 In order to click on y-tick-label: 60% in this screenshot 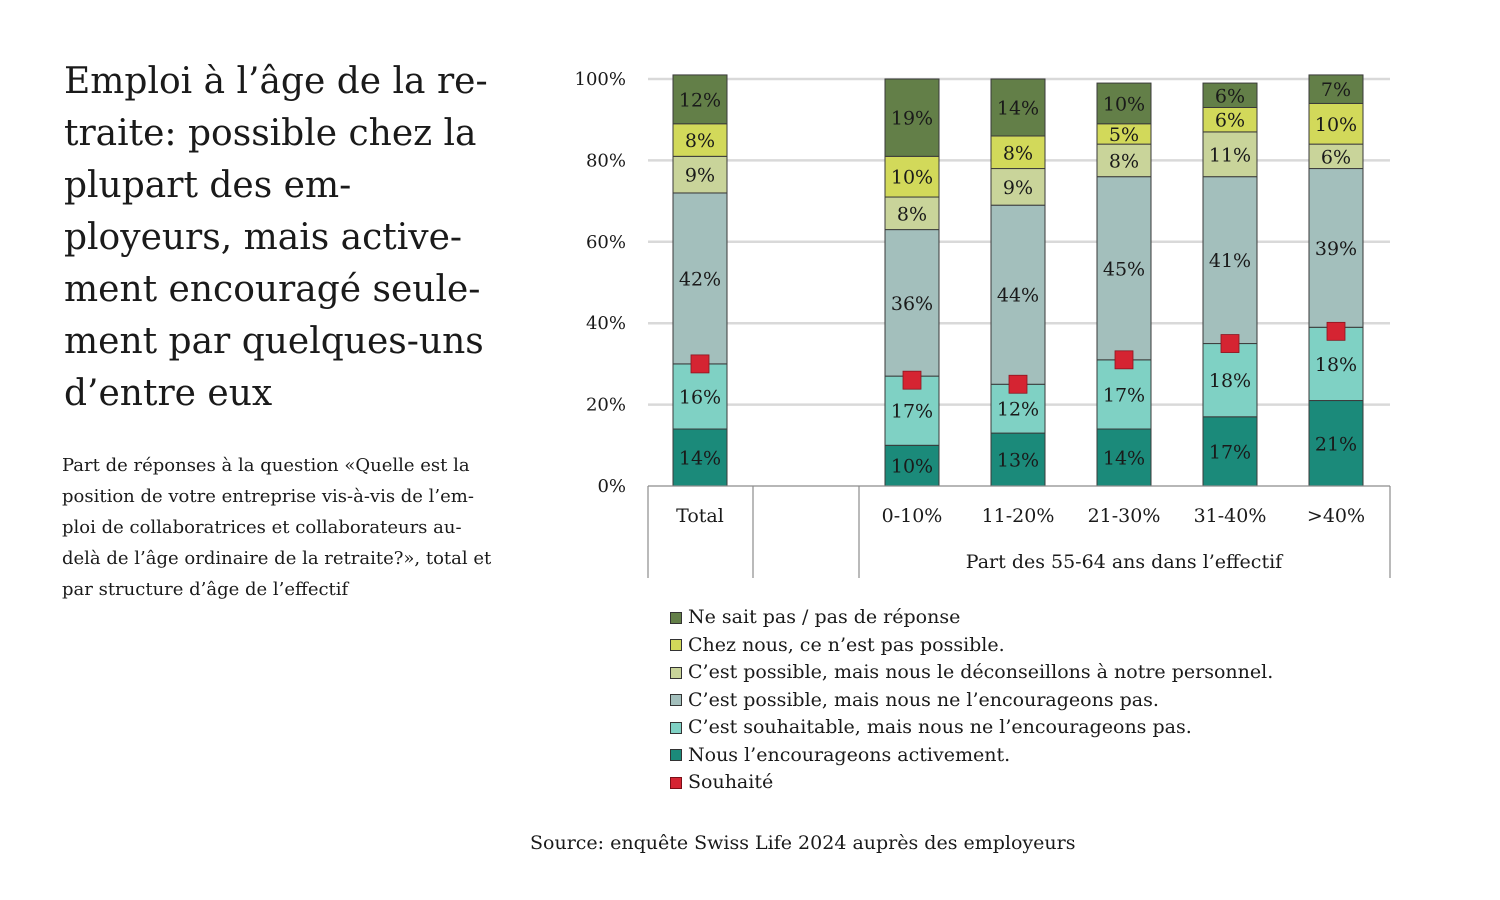, I will do `click(606, 242)`.